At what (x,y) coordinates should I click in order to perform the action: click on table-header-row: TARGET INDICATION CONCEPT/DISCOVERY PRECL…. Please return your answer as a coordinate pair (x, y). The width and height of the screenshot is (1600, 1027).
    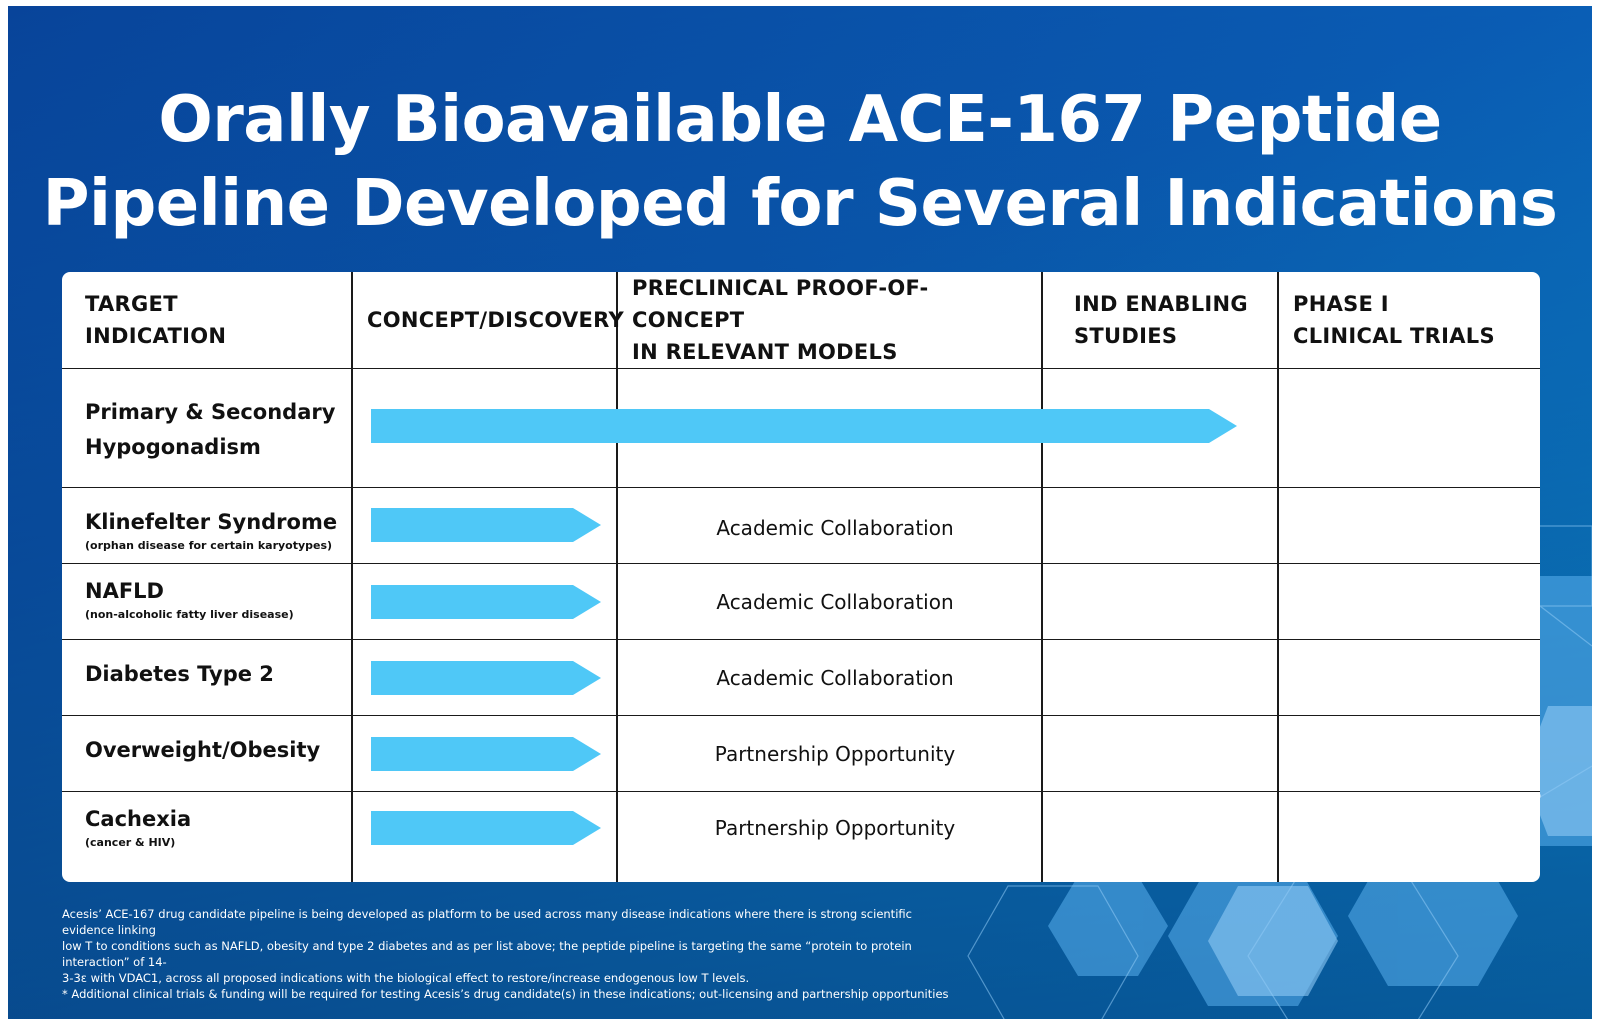
    Looking at the image, I should click on (801, 320).